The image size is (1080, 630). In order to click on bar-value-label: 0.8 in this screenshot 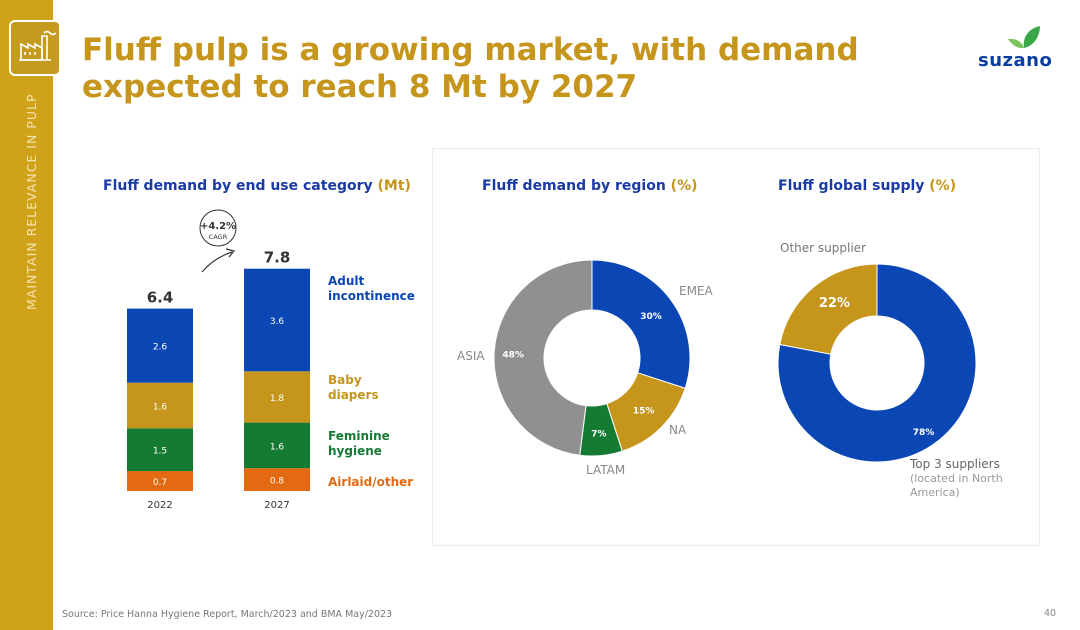, I will do `click(277, 482)`.